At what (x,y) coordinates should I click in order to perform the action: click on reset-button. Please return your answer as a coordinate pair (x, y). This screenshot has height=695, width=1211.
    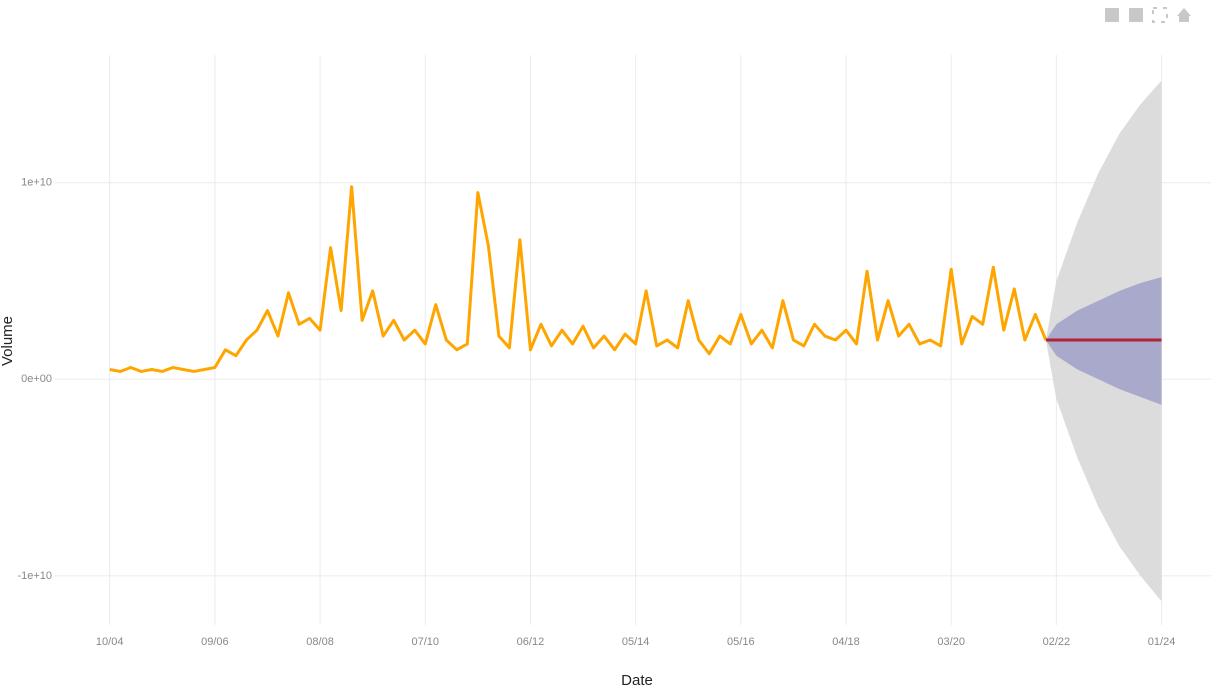
    Looking at the image, I should click on (1184, 15).